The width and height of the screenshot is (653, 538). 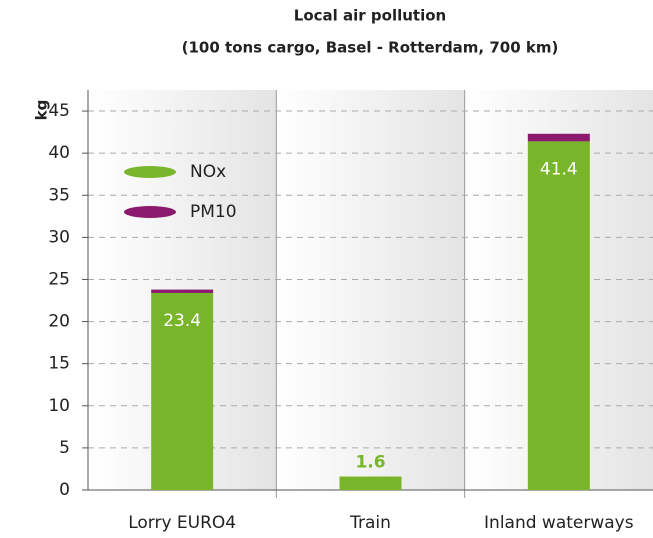 What do you see at coordinates (59, 237) in the screenshot?
I see `y-tick-label: 30` at bounding box center [59, 237].